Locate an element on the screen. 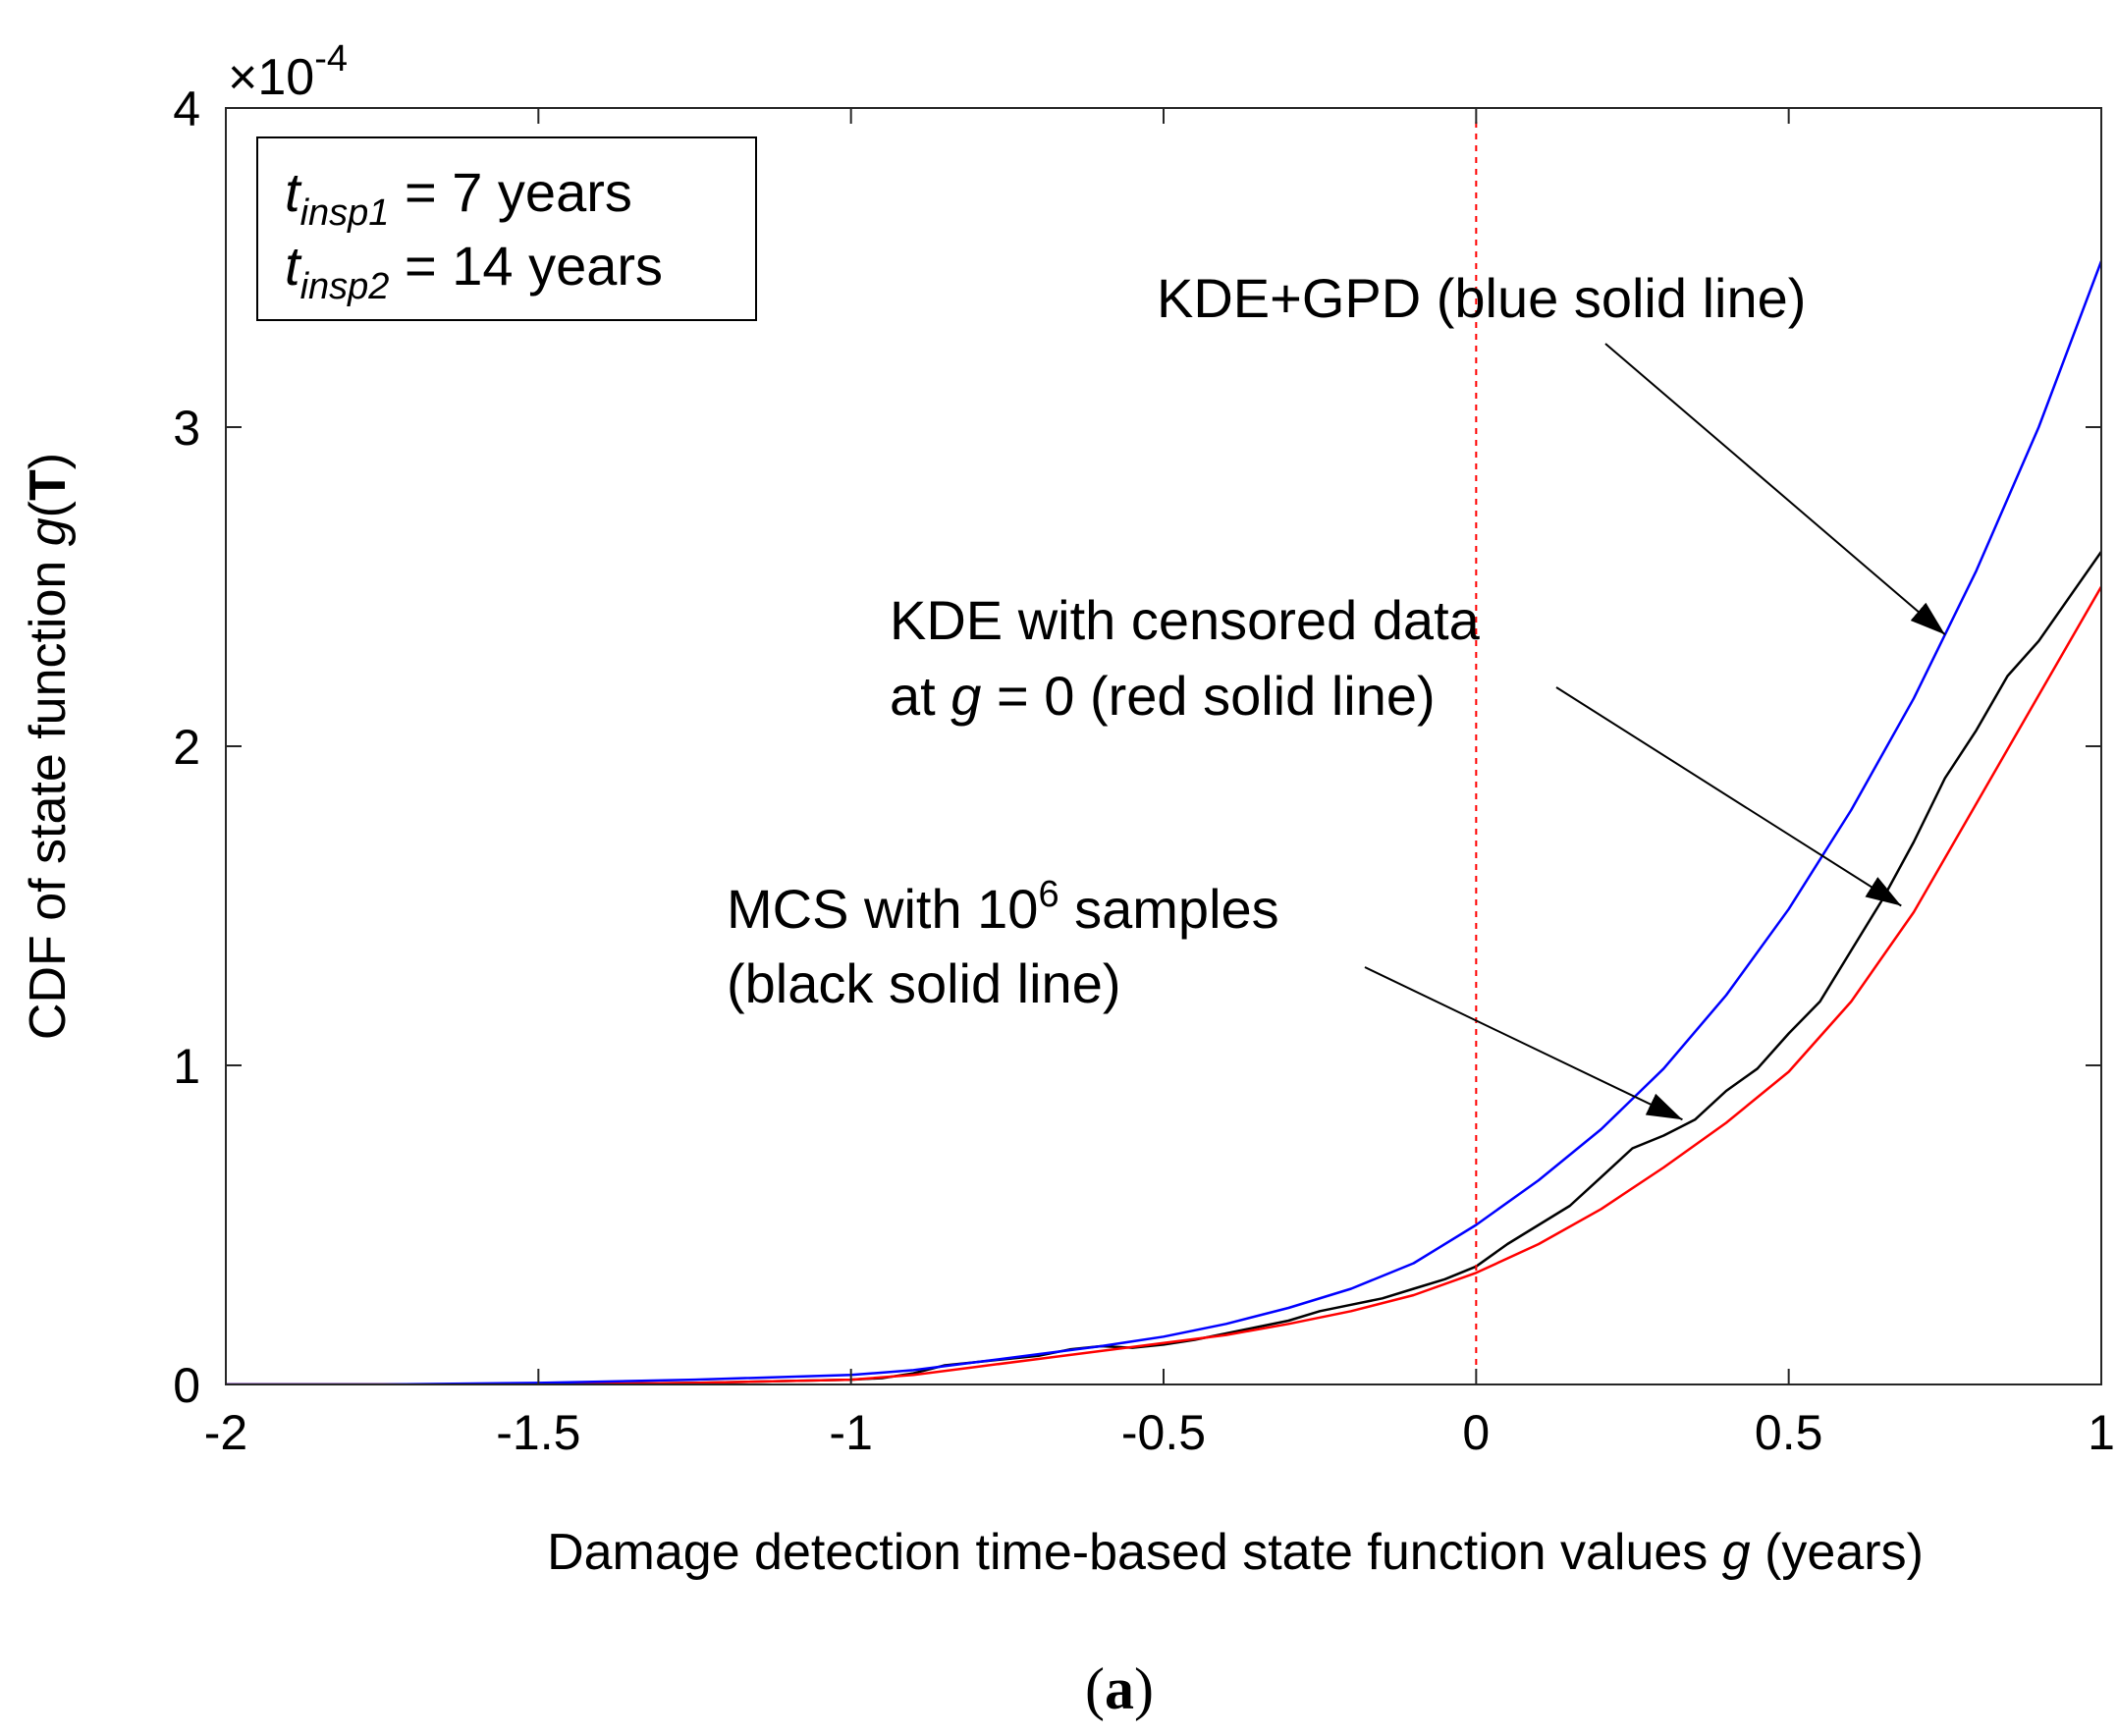  x-tick-label: -0.5 is located at coordinates (1163, 1432).